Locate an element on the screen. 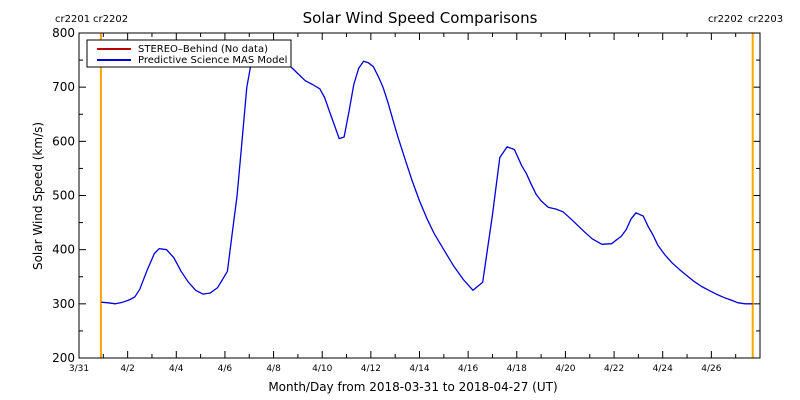  carrington-label-cr2203: cr2203 is located at coordinates (765, 19).